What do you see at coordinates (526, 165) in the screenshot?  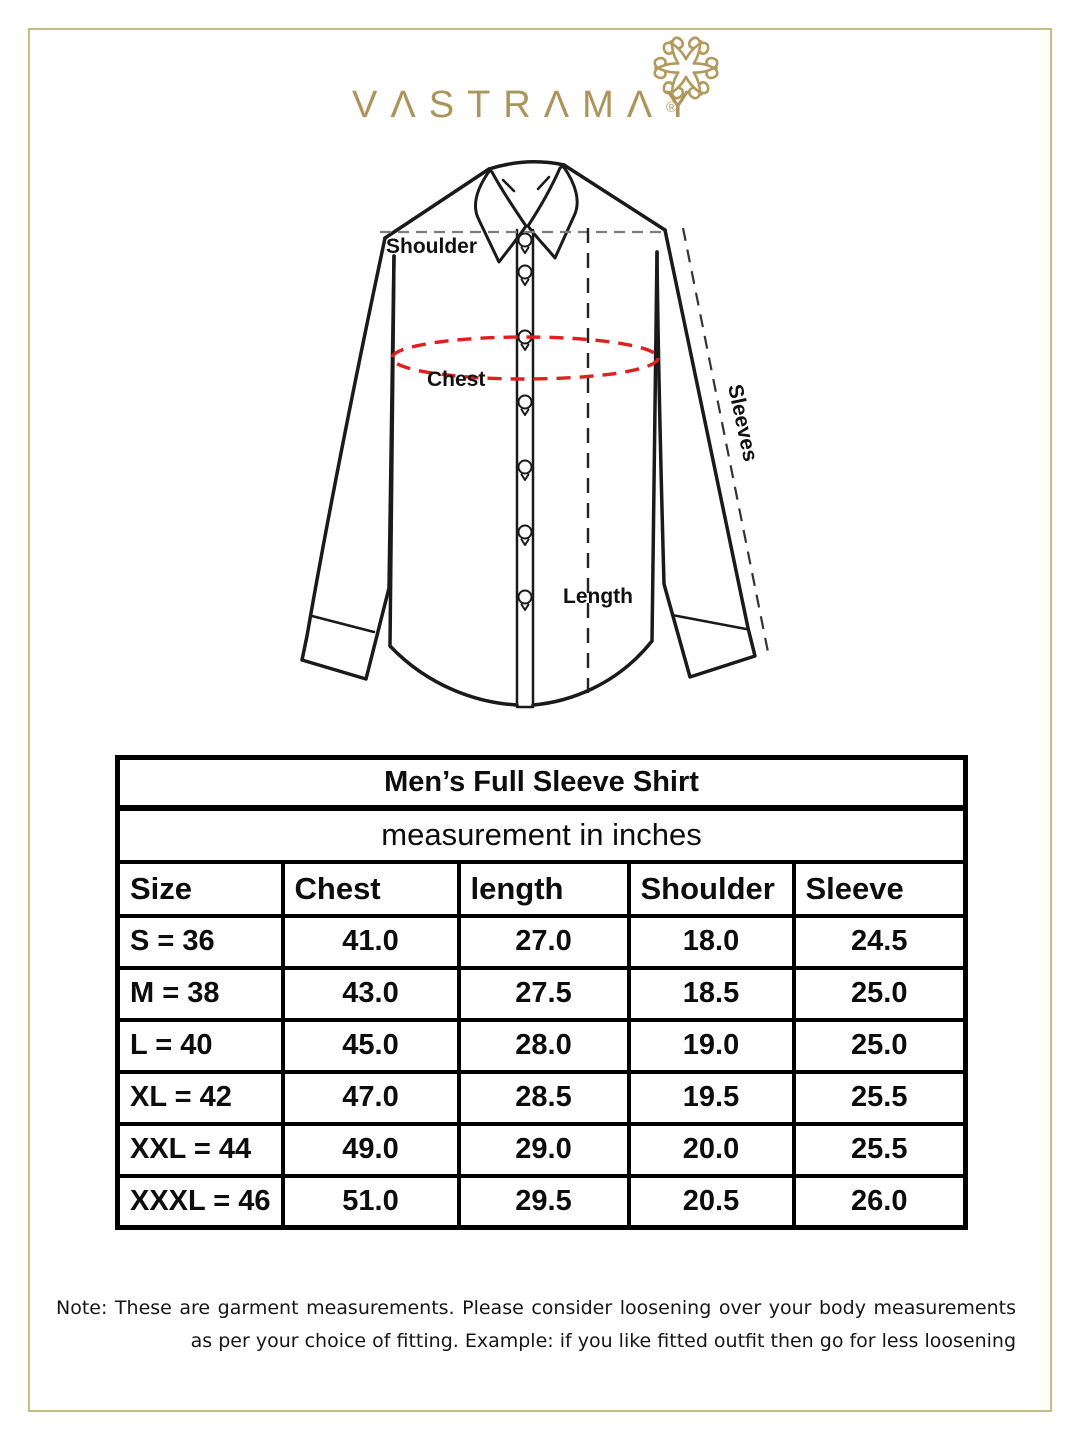 I see `back-collar` at bounding box center [526, 165].